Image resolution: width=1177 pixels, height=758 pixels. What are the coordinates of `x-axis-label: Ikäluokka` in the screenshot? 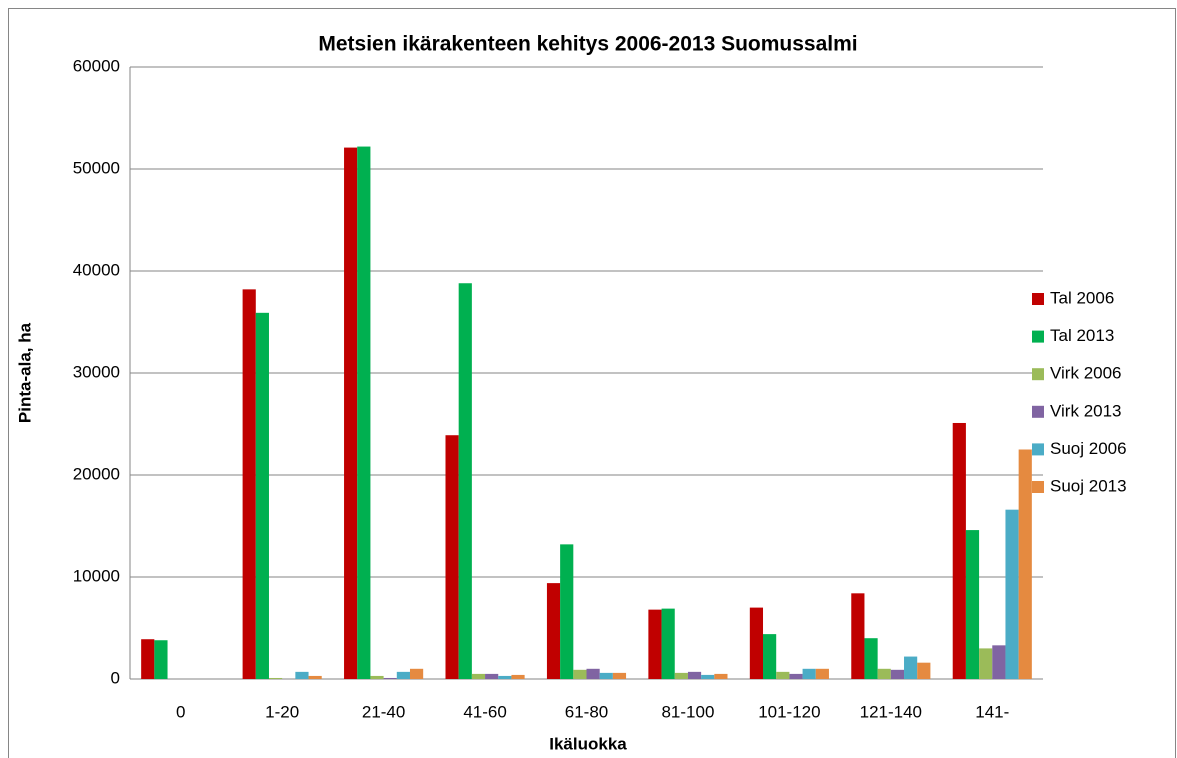 It's located at (588, 743).